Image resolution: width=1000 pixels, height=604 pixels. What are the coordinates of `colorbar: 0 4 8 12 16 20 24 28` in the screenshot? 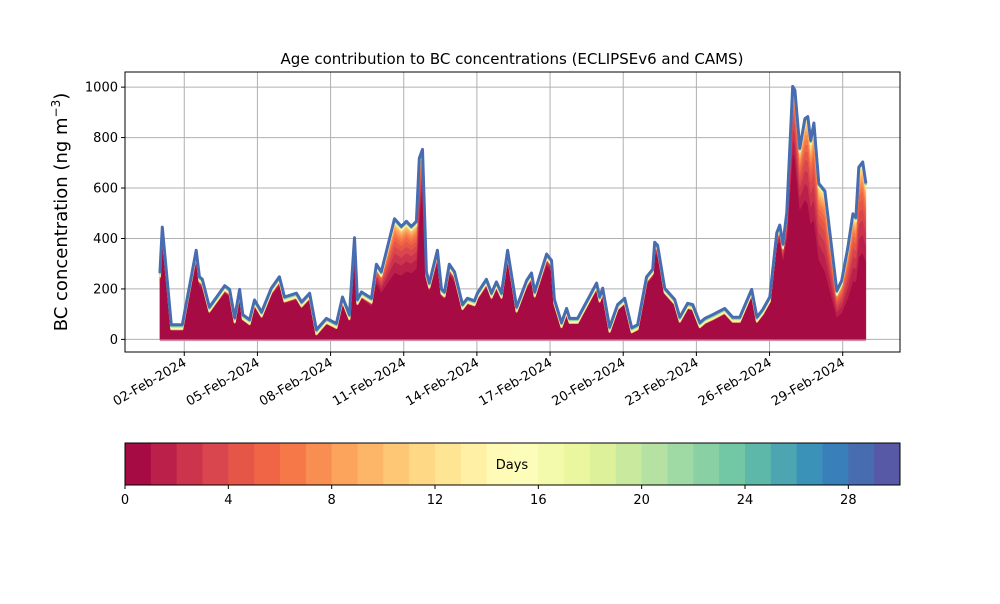 It's located at (511, 475).